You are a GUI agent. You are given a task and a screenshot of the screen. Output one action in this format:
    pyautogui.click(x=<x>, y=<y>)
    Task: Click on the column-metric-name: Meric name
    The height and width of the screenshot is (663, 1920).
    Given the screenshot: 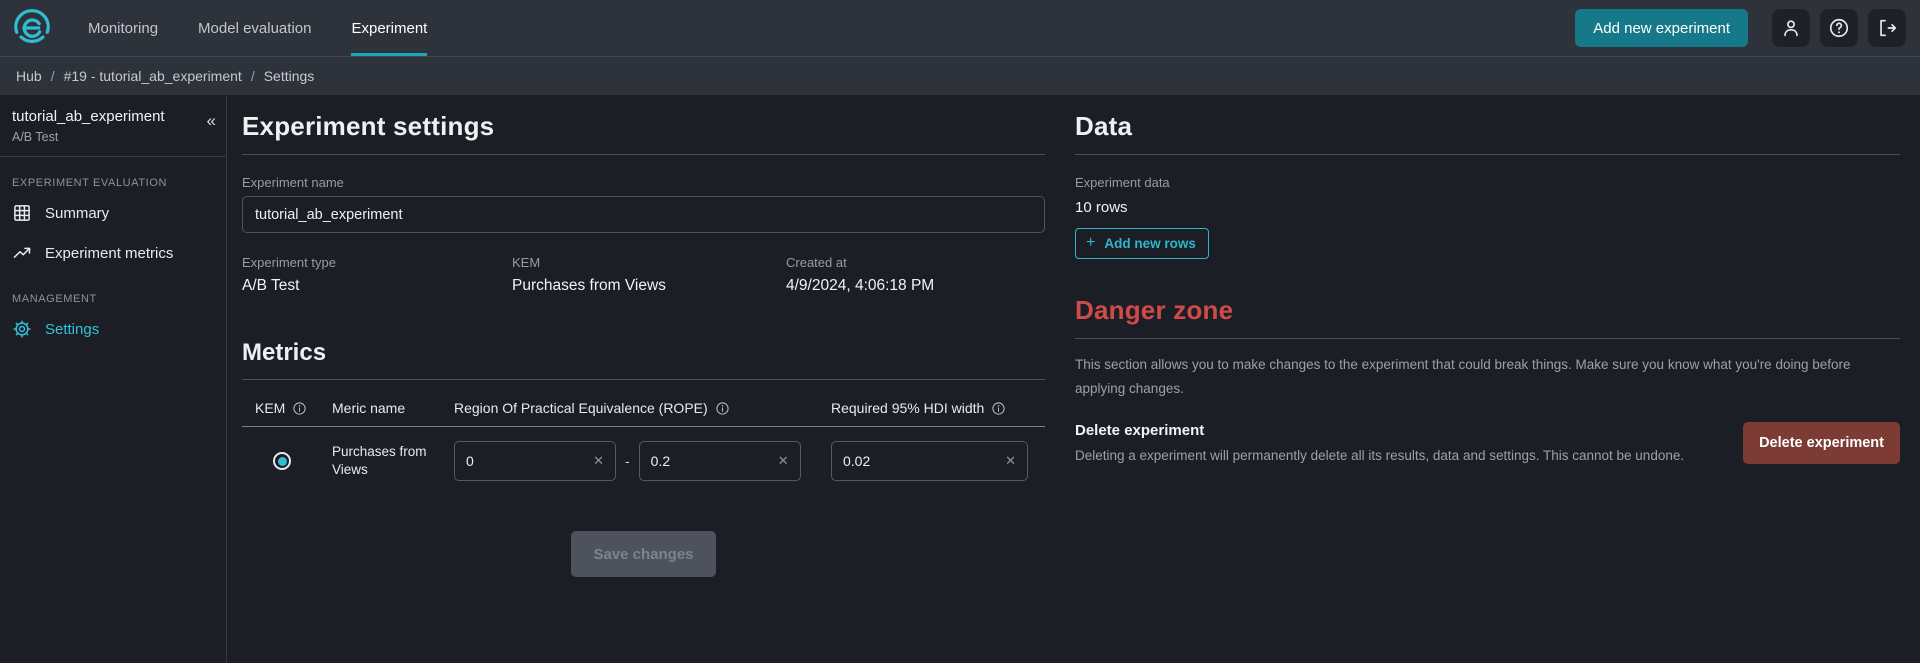 What is the action you would take?
    pyautogui.click(x=393, y=408)
    